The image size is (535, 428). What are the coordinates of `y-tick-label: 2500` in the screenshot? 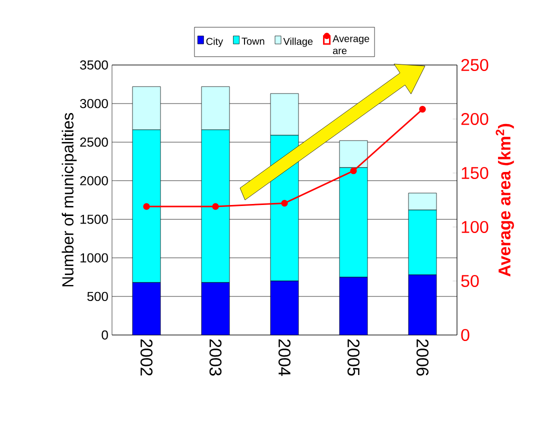 It's located at (94, 142).